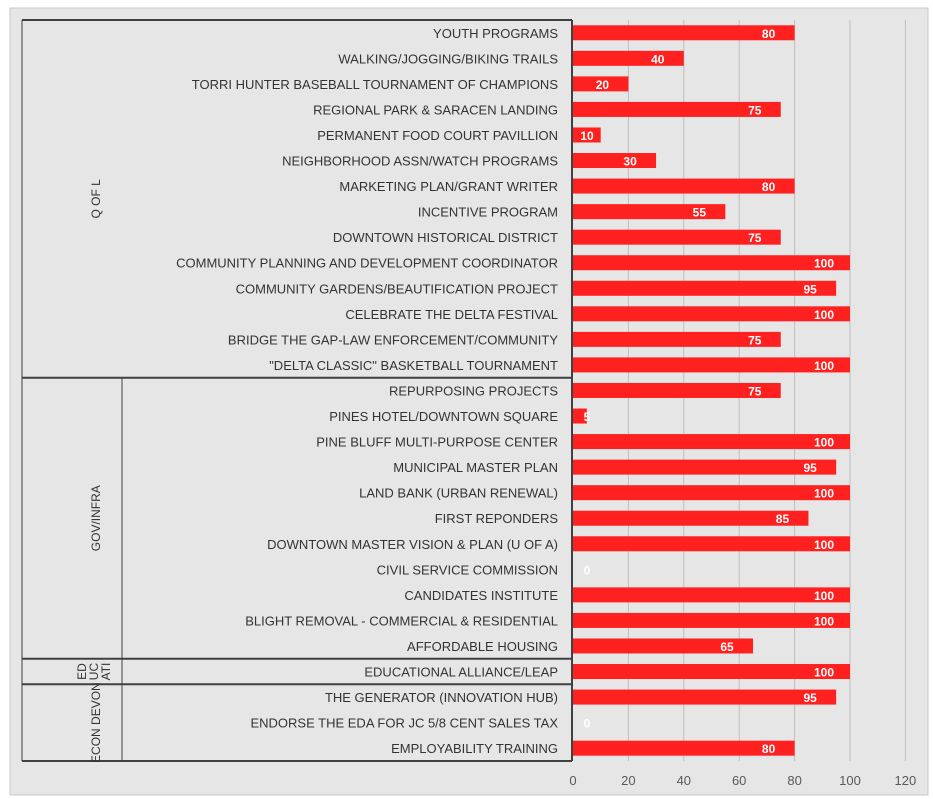 The image size is (933, 799). What do you see at coordinates (443, 416) in the screenshot?
I see `category-label: PINES HOTEL/DOWNTOWN SQUARE` at bounding box center [443, 416].